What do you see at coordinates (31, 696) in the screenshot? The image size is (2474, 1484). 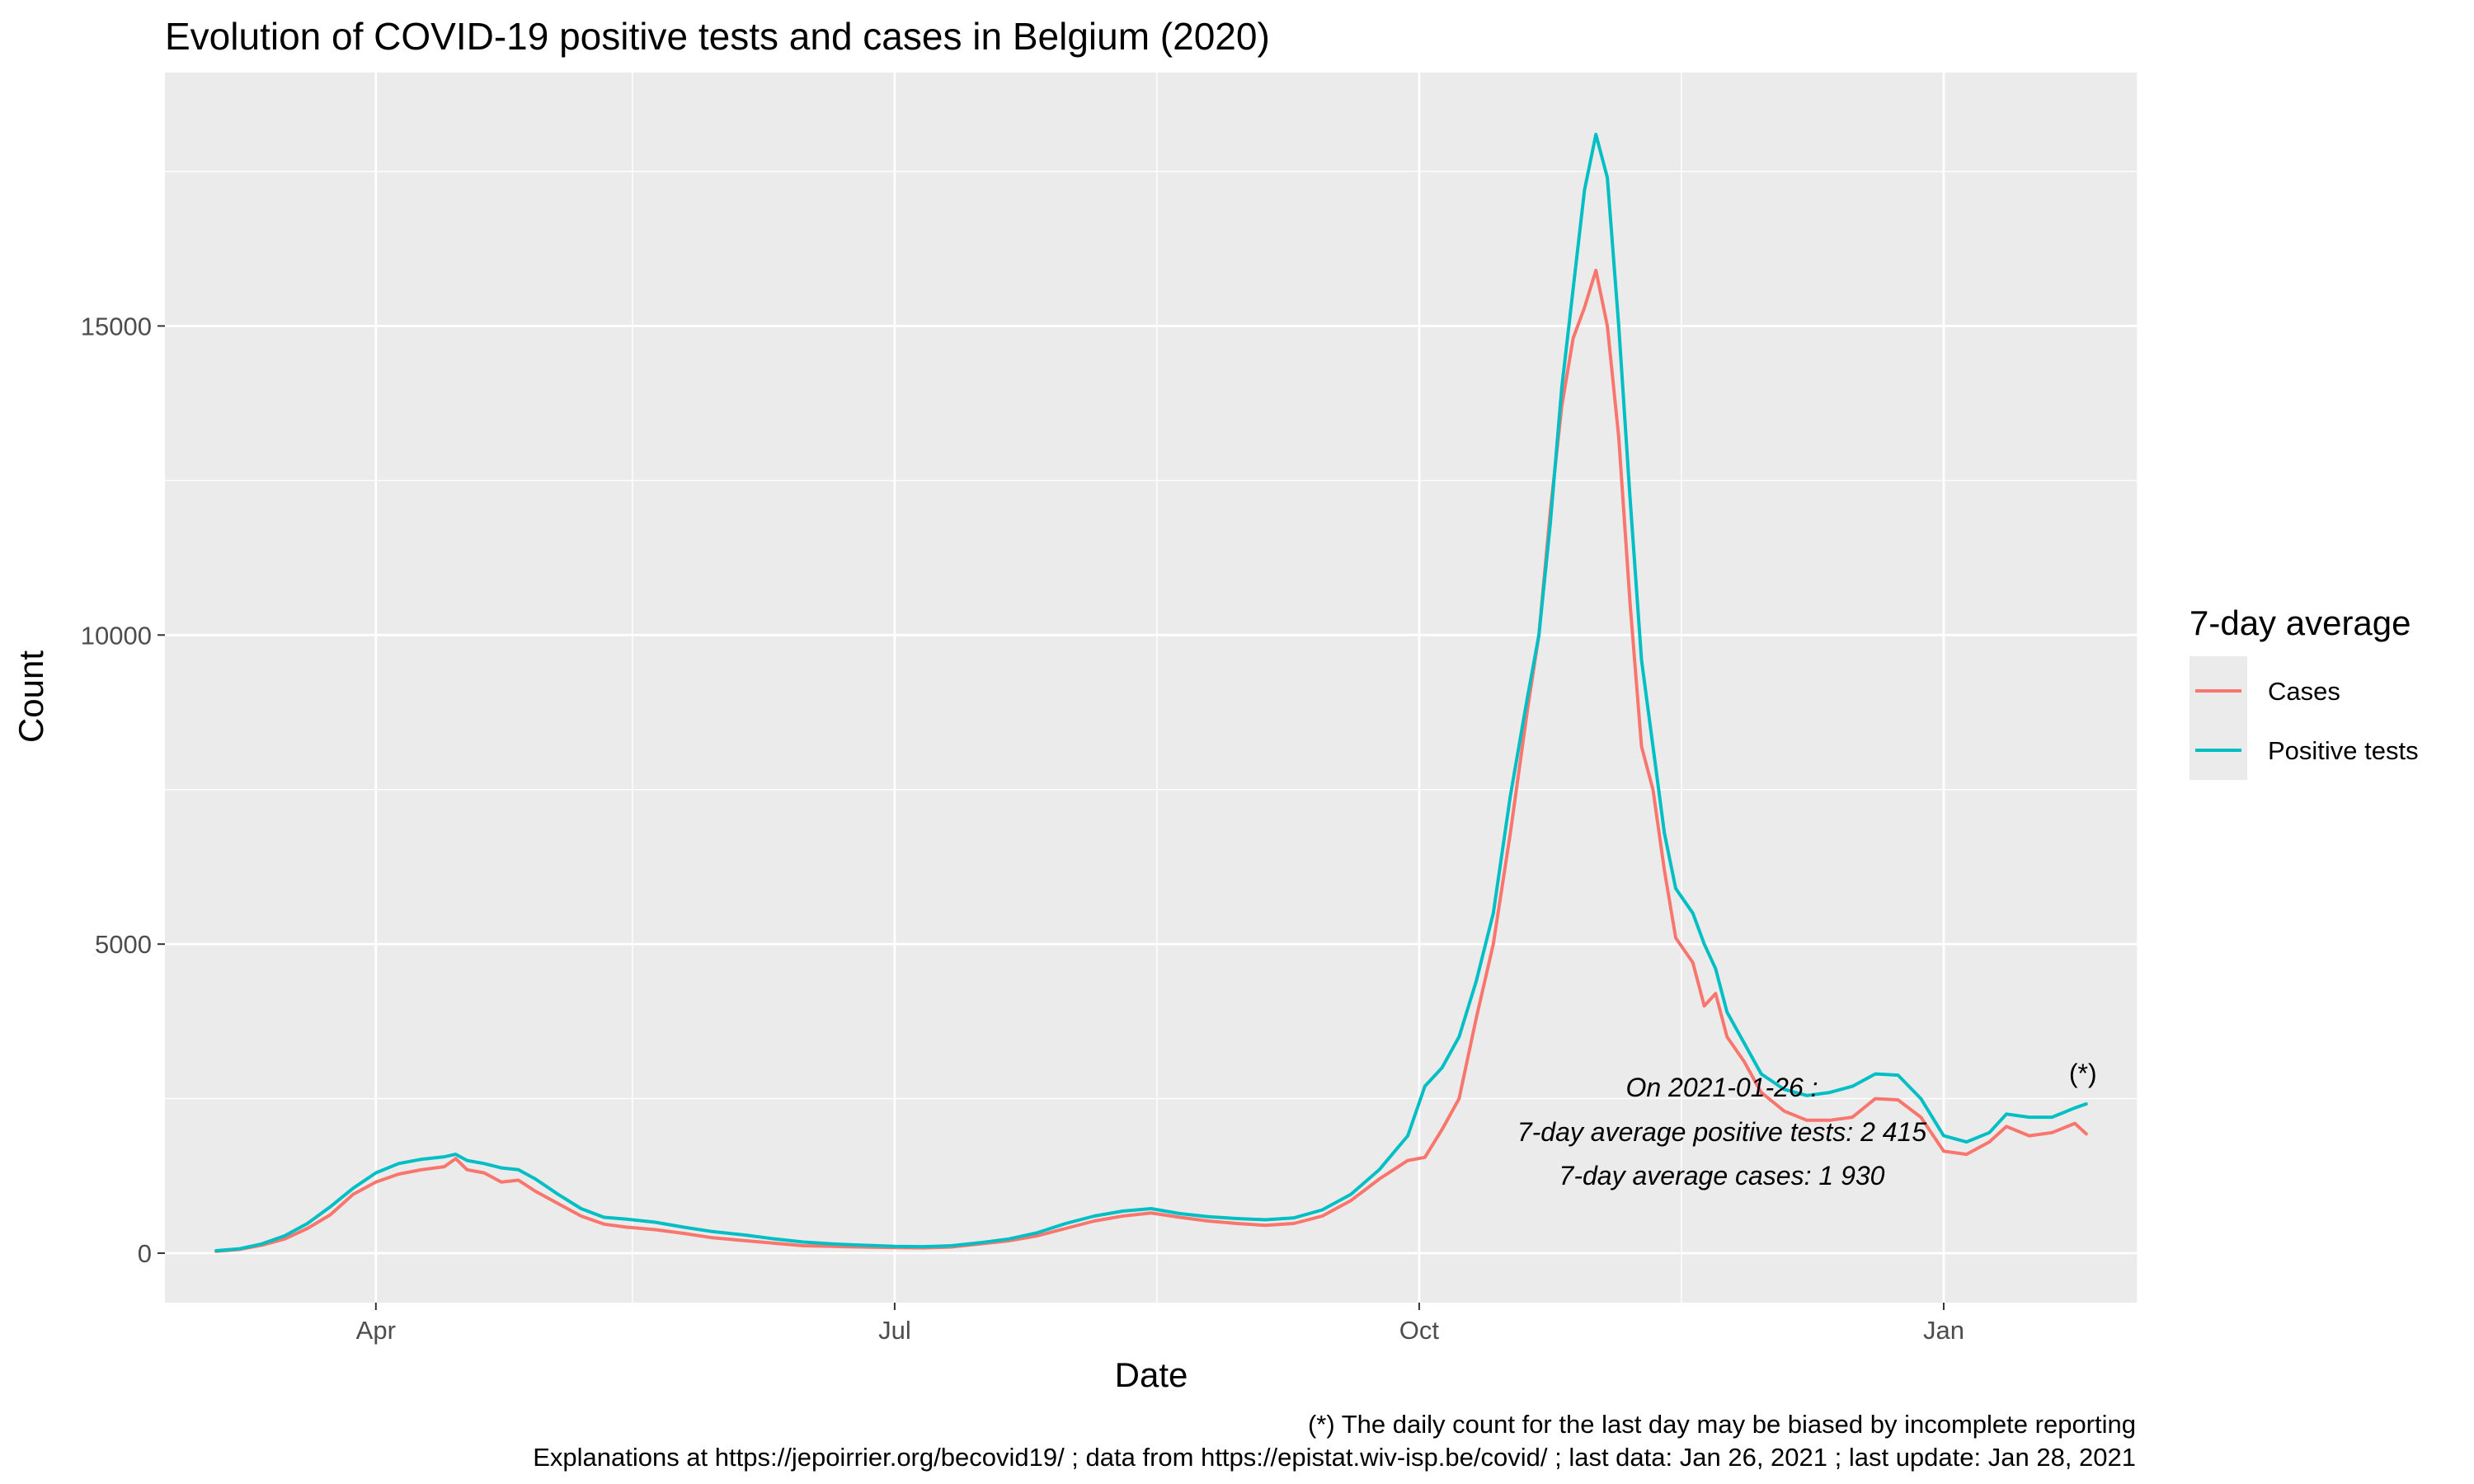 I see `y-axis-title: Count` at bounding box center [31, 696].